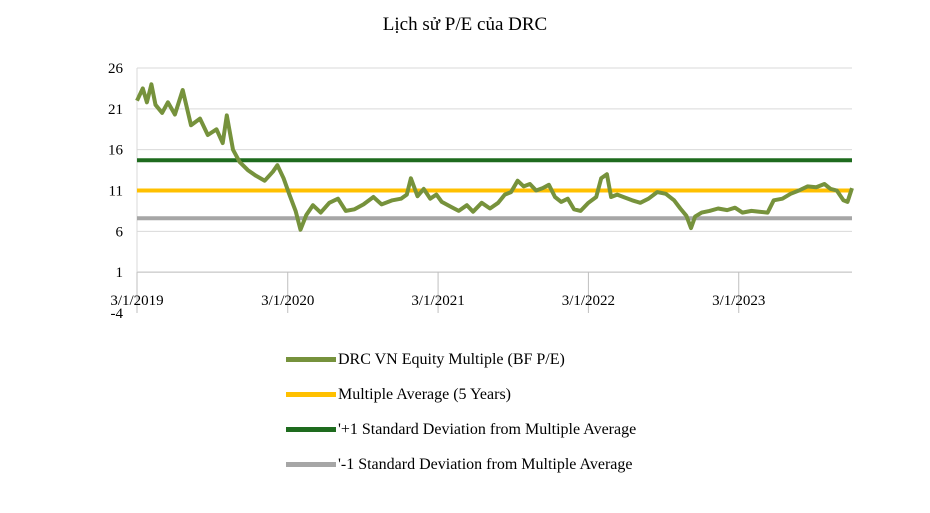 The height and width of the screenshot is (513, 930). I want to click on legend-swatch-plus-sd, so click(311, 429).